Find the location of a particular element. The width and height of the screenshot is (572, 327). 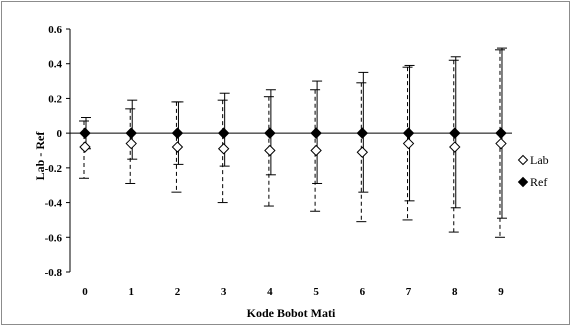

y-tick-label: 0 is located at coordinates (60, 134).